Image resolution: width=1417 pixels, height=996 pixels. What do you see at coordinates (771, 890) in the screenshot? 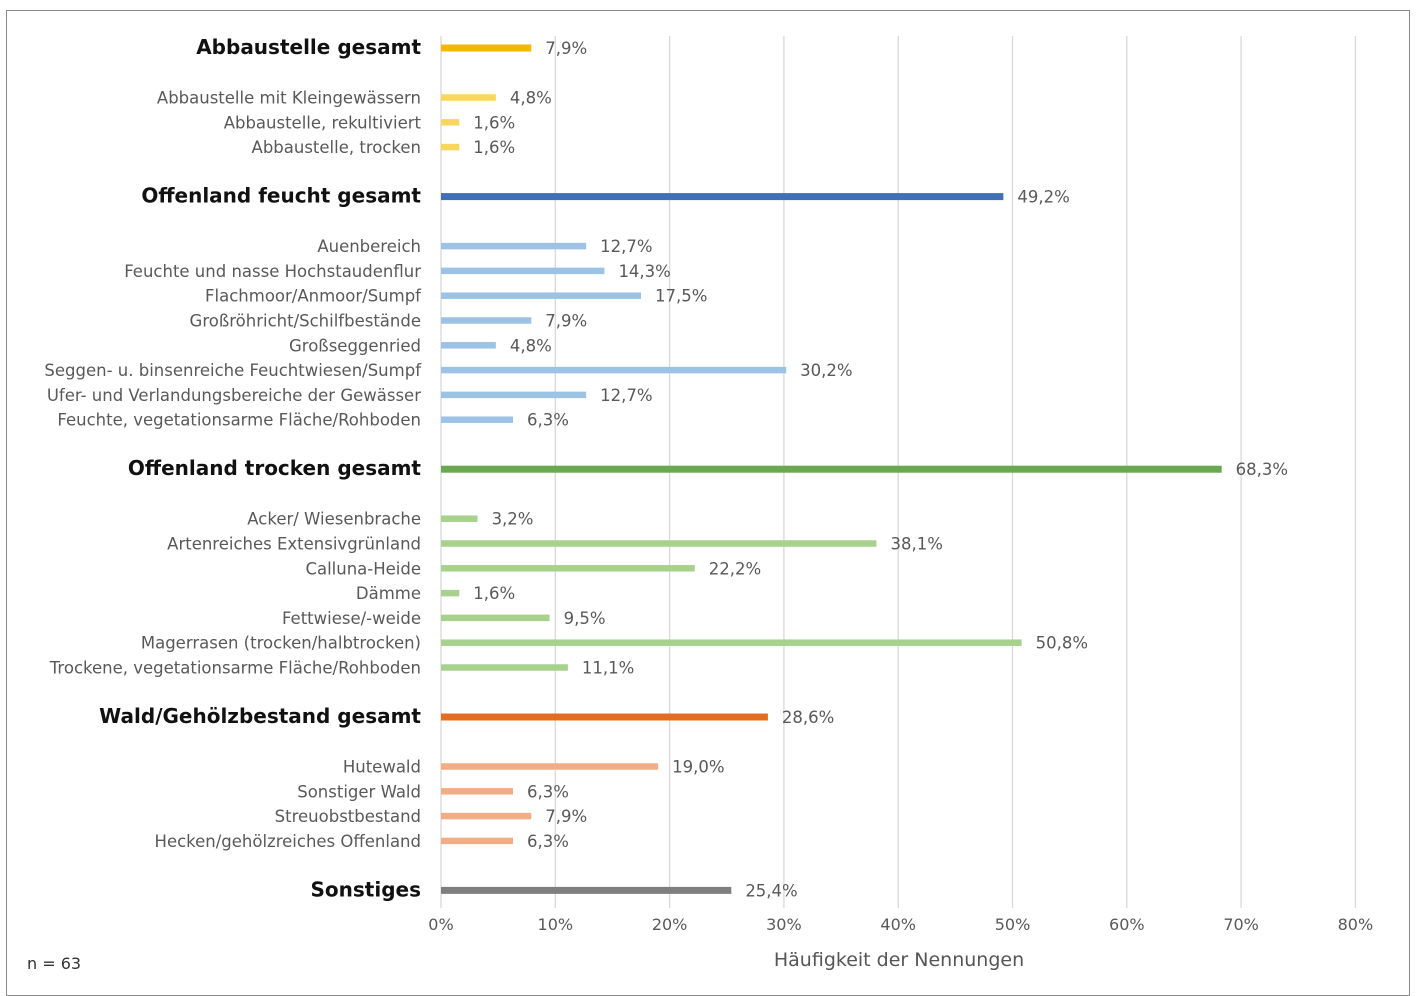
I see `value-label: 25,4%` at bounding box center [771, 890].